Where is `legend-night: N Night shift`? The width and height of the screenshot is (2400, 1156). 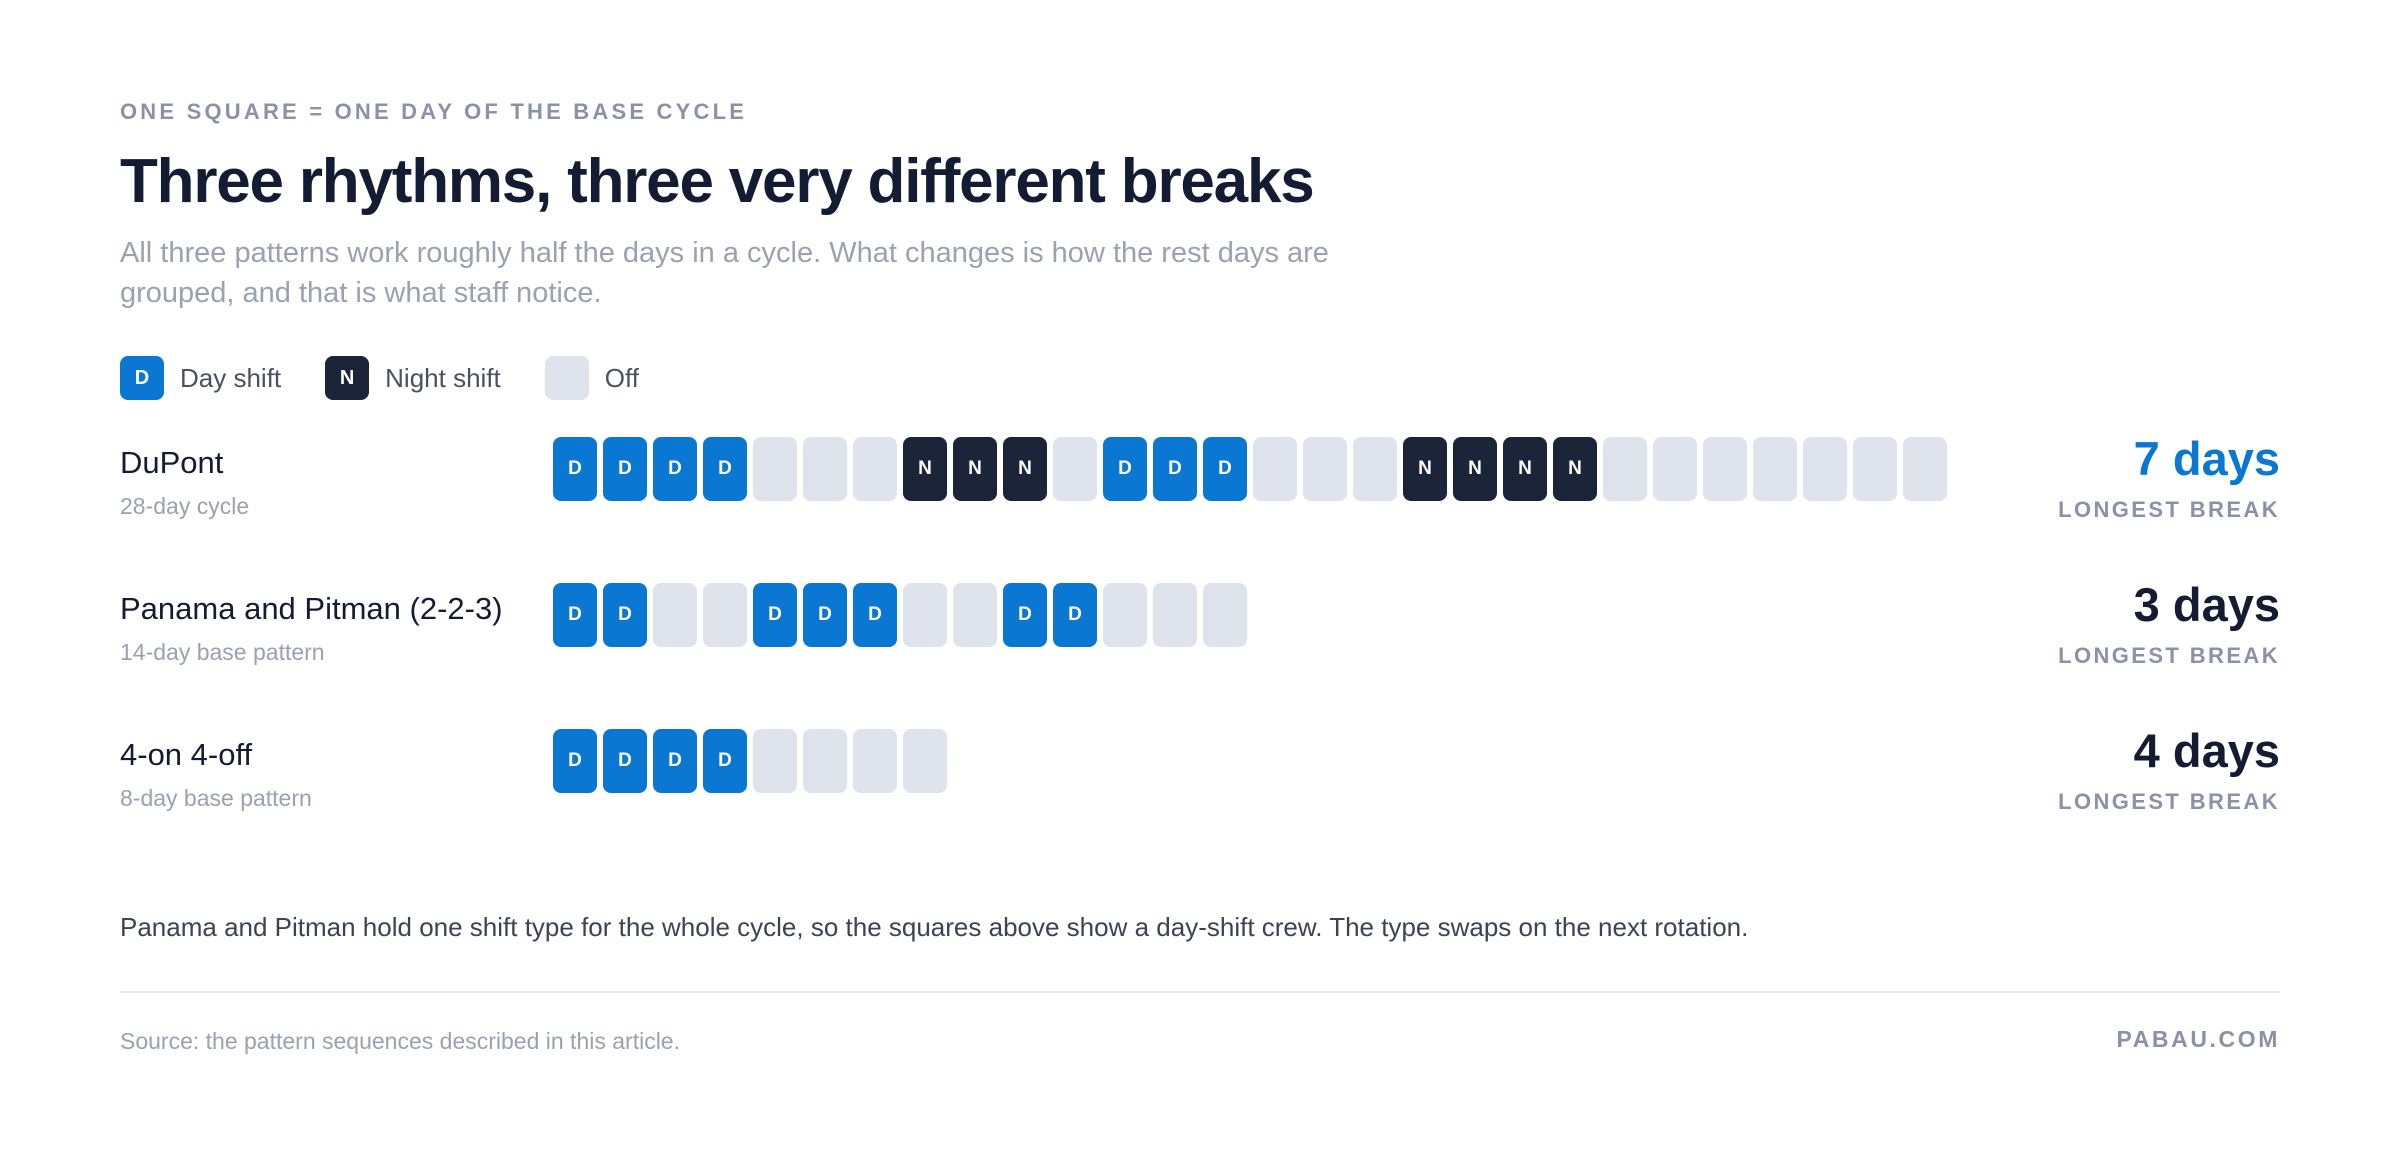
legend-night: N Night shift is located at coordinates (413, 378).